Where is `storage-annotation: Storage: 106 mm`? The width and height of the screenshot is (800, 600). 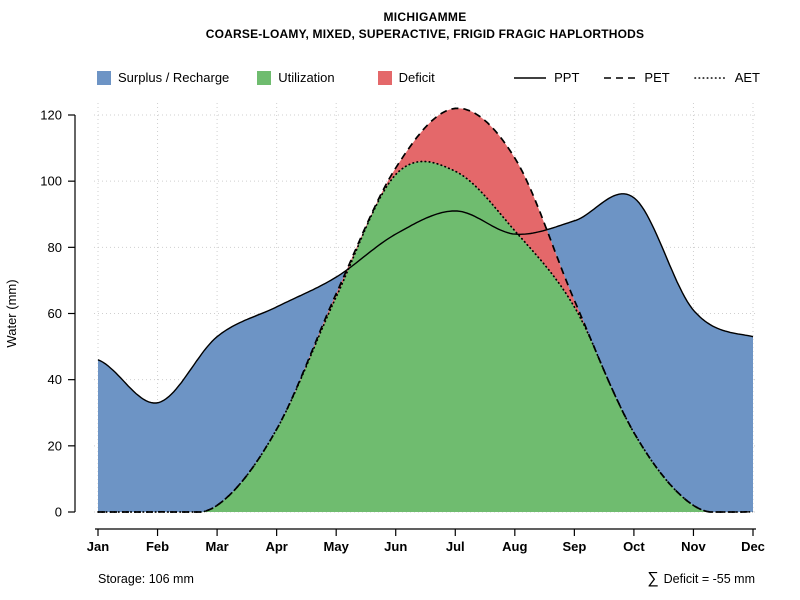 storage-annotation: Storage: 106 mm is located at coordinates (146, 579).